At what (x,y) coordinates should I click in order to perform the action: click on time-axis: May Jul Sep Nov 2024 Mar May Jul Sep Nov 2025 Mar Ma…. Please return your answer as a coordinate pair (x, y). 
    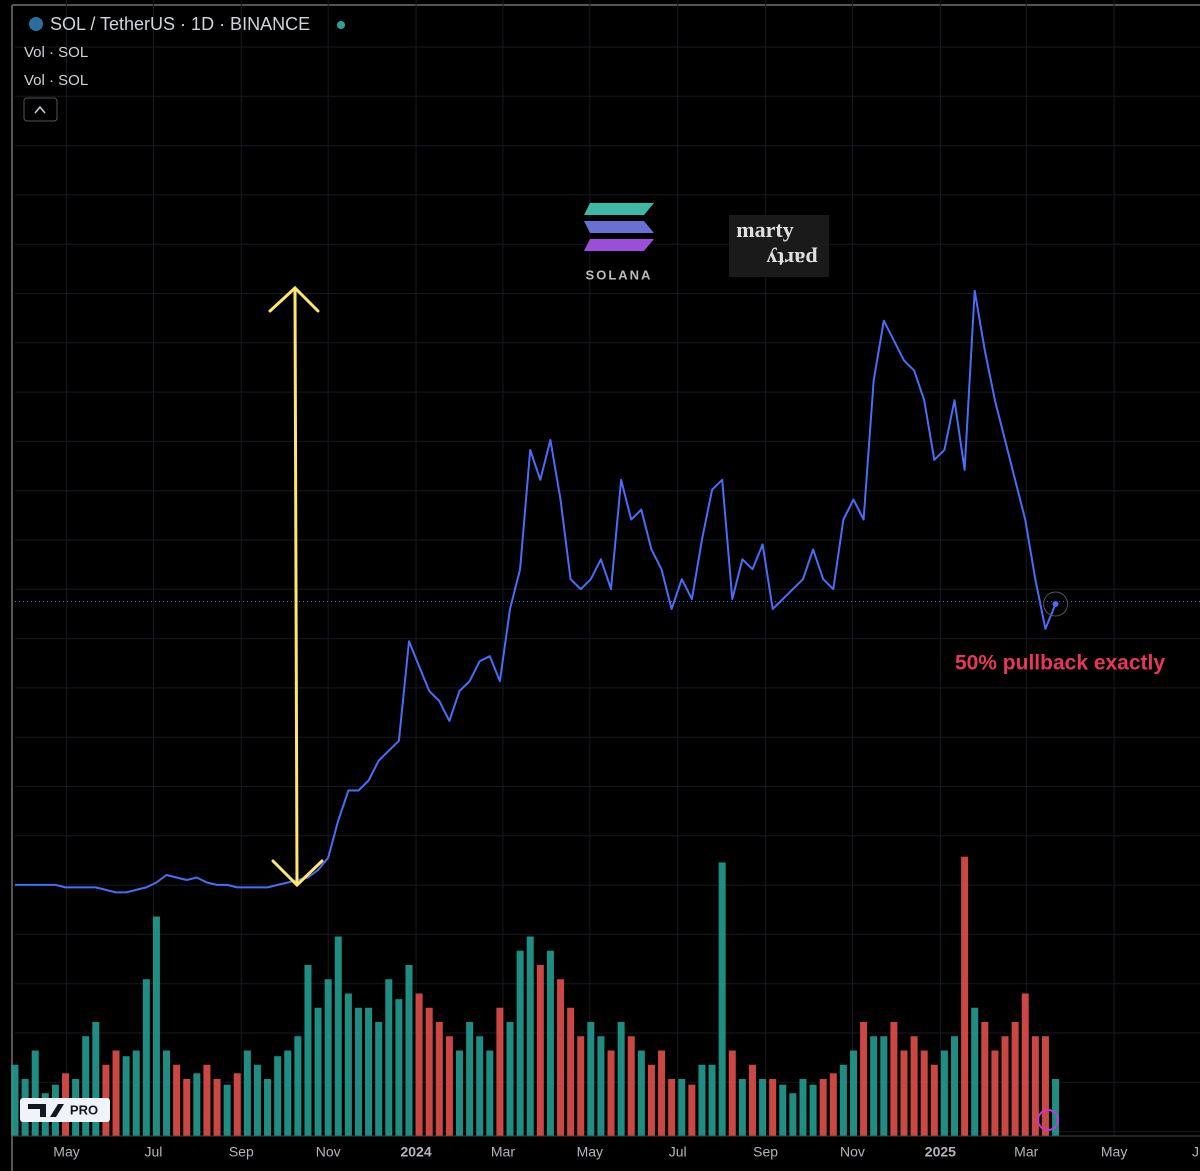
    Looking at the image, I should click on (626, 1152).